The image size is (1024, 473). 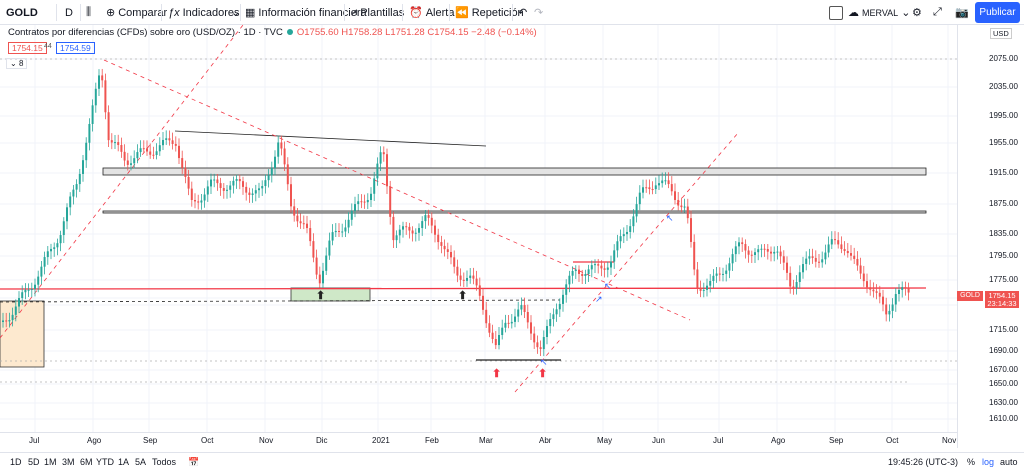 What do you see at coordinates (16, 462) in the screenshot?
I see `range-button-1d: 1D` at bounding box center [16, 462].